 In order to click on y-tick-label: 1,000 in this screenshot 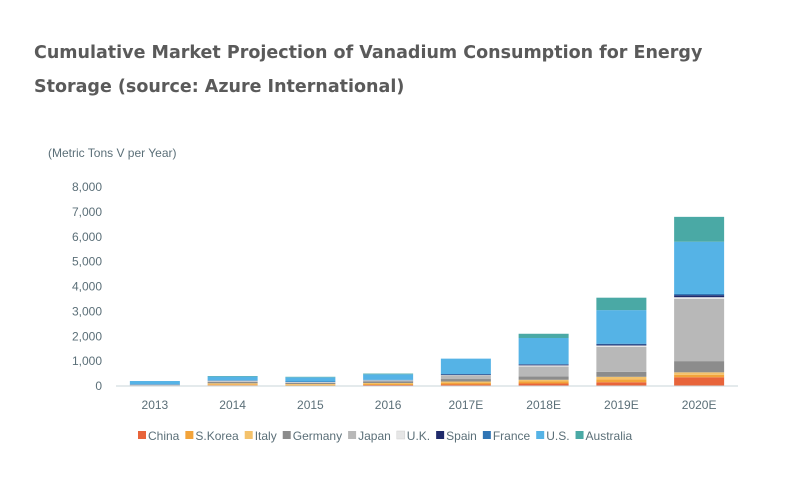, I will do `click(87, 361)`.